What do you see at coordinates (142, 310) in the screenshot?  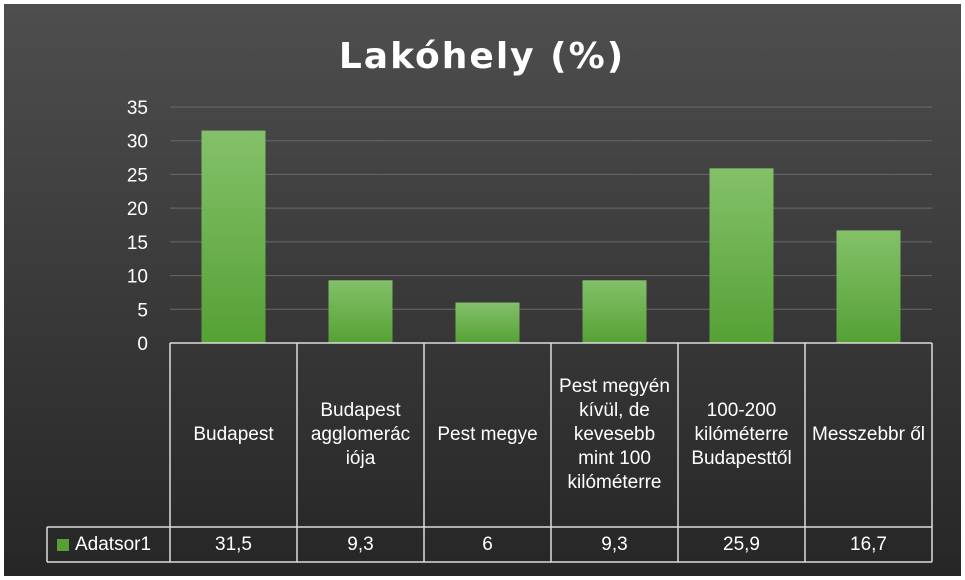 I see `y-tick-label: 5` at bounding box center [142, 310].